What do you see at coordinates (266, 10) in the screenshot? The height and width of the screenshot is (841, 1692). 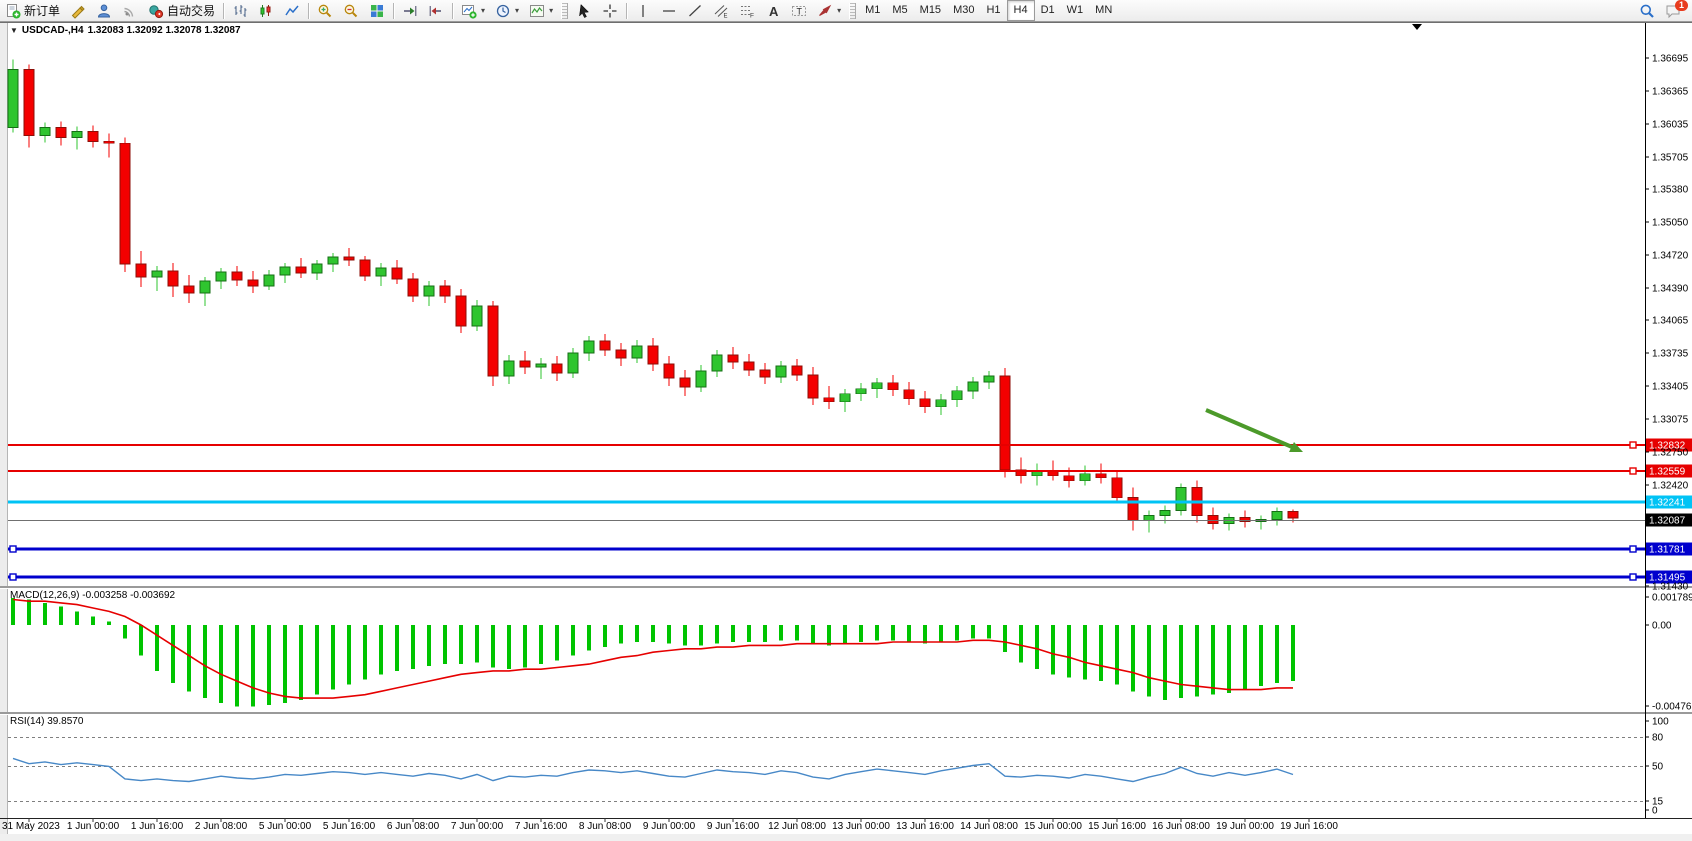 I see `candlestick-chart-button` at bounding box center [266, 10].